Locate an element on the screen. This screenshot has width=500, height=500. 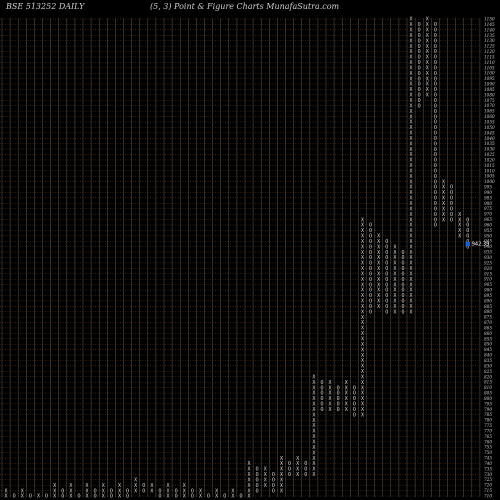
y-tick-label: 830 is located at coordinates (488, 365).